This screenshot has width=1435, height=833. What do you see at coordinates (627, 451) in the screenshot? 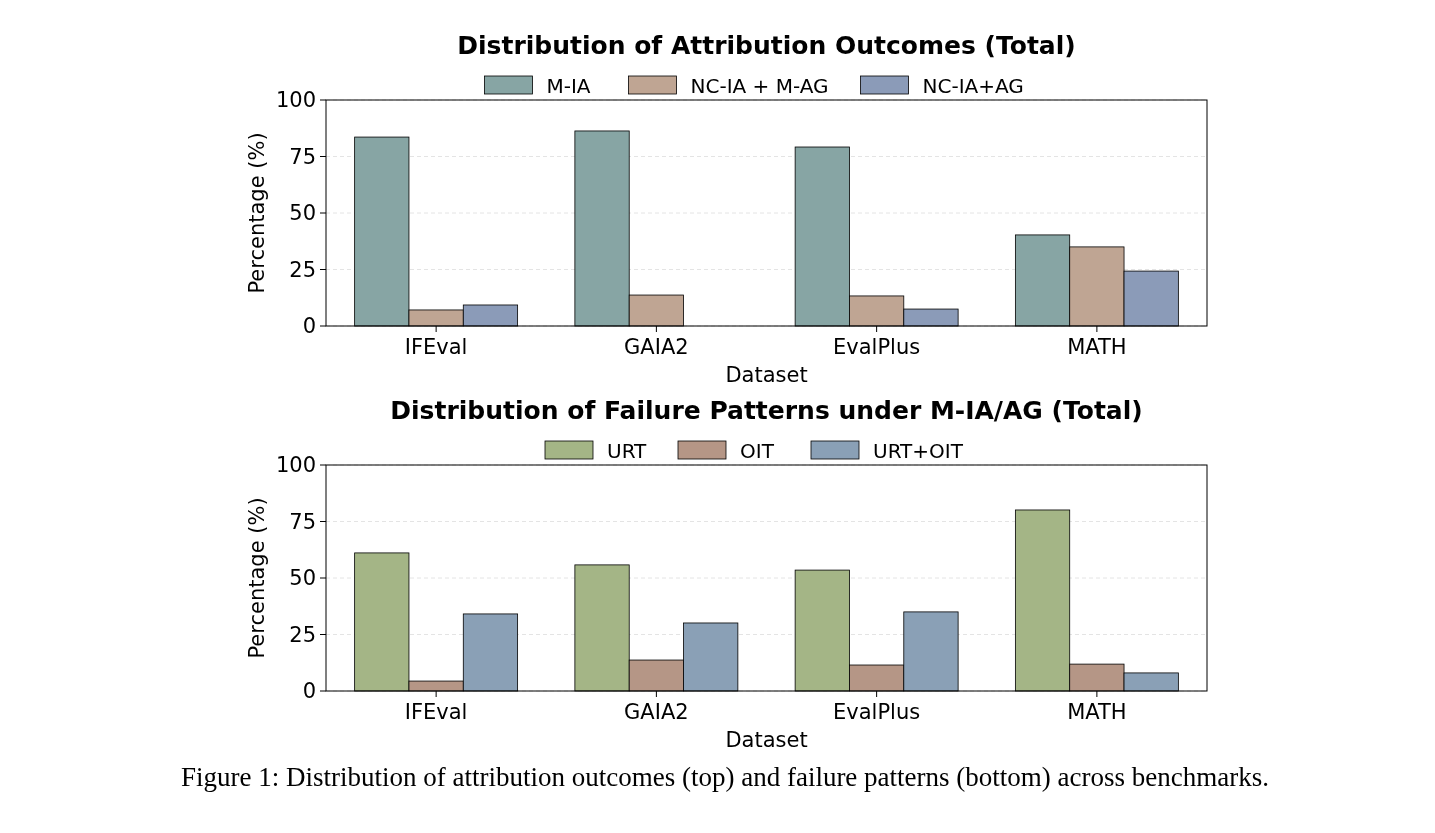
I see `legend-label: URT` at bounding box center [627, 451].